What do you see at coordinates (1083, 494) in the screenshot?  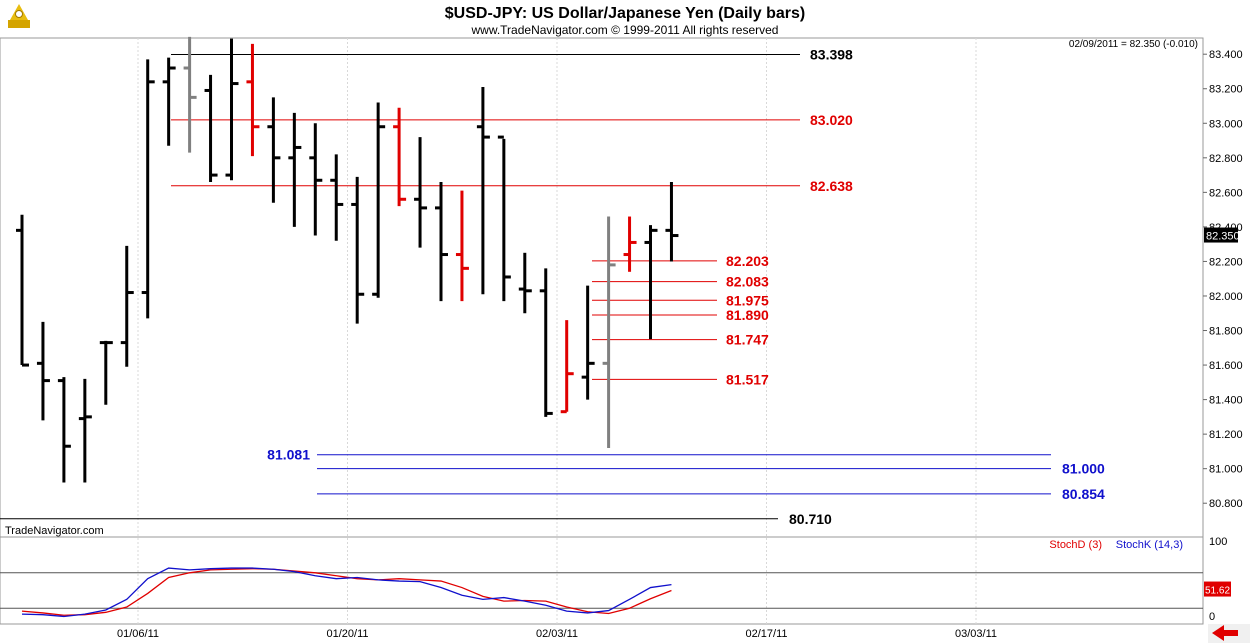 I see `level-label: 80.854` at bounding box center [1083, 494].